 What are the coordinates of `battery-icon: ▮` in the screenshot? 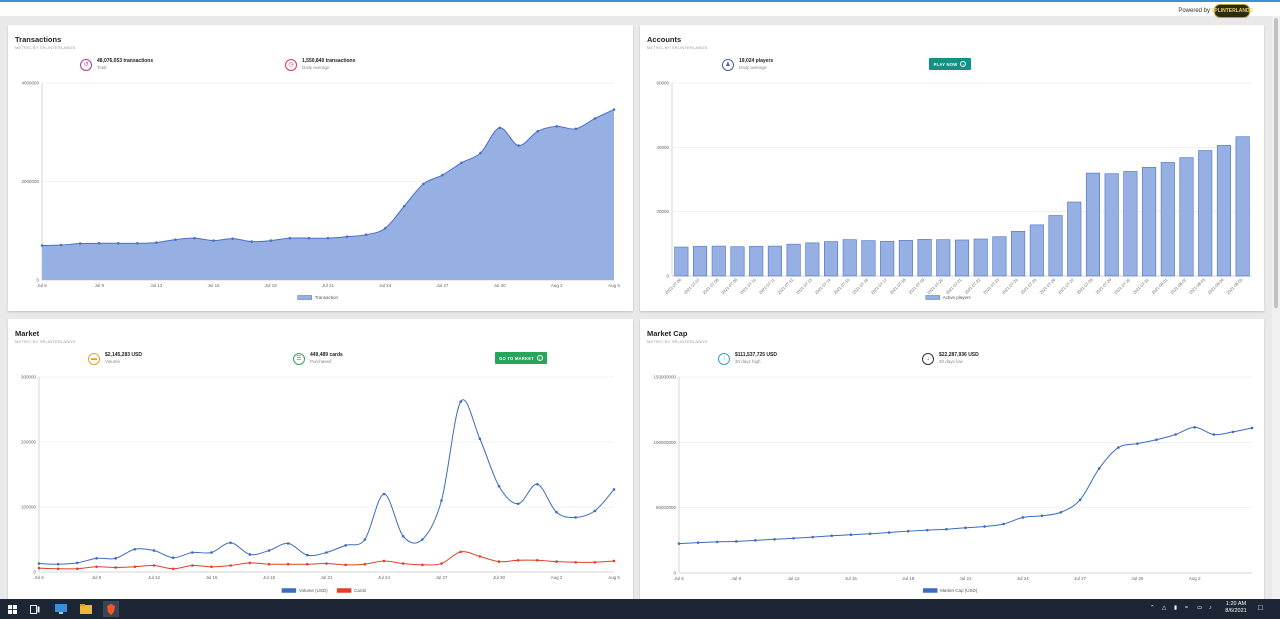 It's located at (1176, 608).